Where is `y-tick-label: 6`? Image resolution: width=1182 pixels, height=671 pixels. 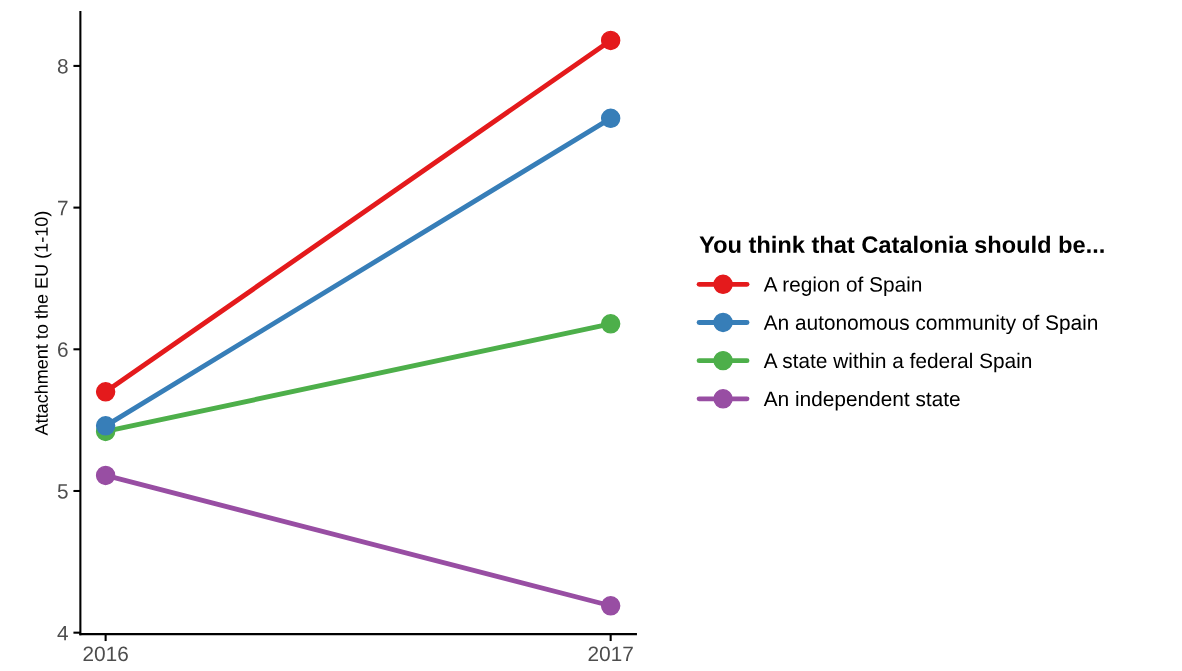 y-tick-label: 6 is located at coordinates (63, 350).